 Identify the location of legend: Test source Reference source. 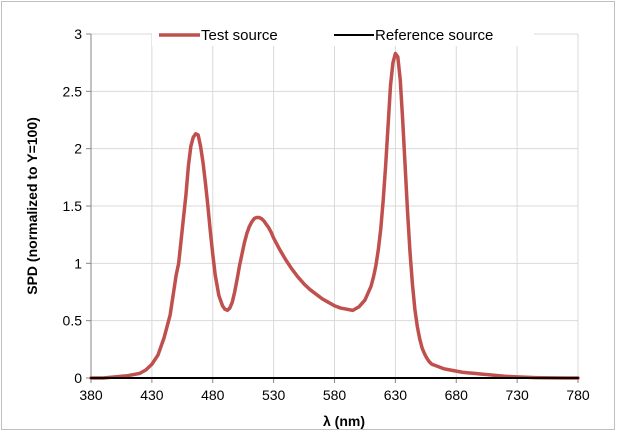
(343, 35).